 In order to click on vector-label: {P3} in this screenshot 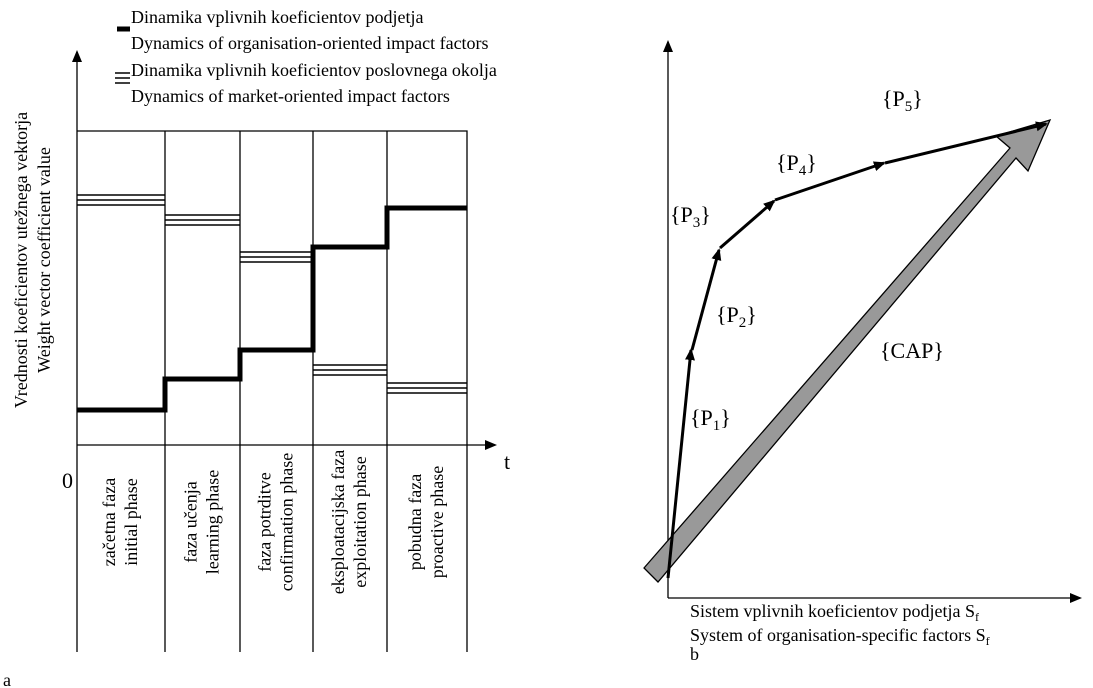, I will do `click(690, 216)`.